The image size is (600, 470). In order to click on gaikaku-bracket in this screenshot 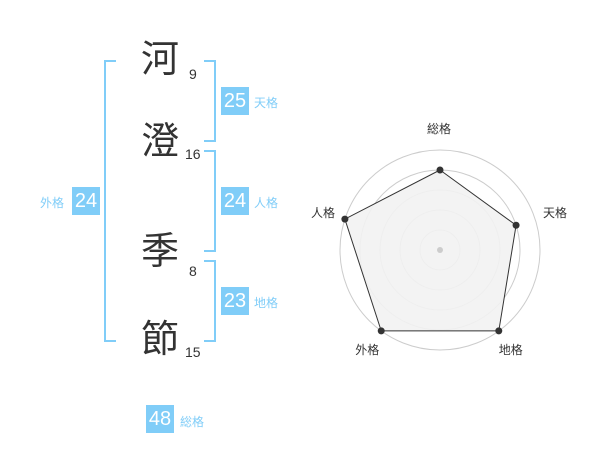, I will do `click(110, 201)`.